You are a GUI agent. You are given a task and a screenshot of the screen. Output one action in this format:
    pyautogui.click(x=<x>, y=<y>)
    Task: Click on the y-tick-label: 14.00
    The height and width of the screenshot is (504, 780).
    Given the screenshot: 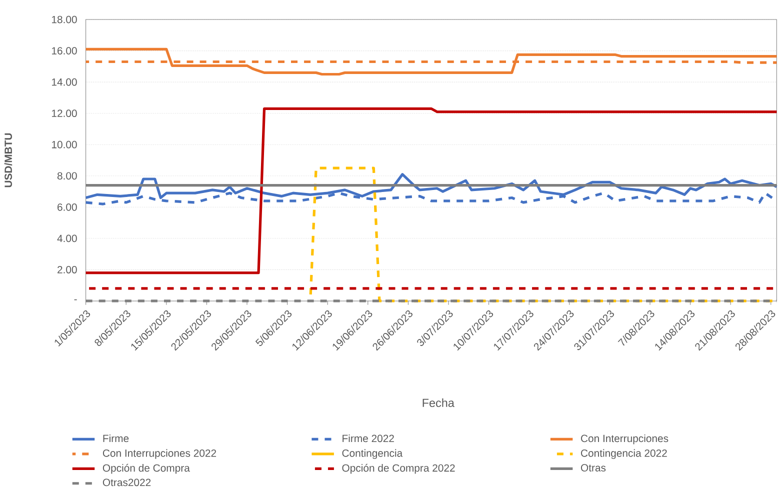 What is the action you would take?
    pyautogui.click(x=64, y=82)
    